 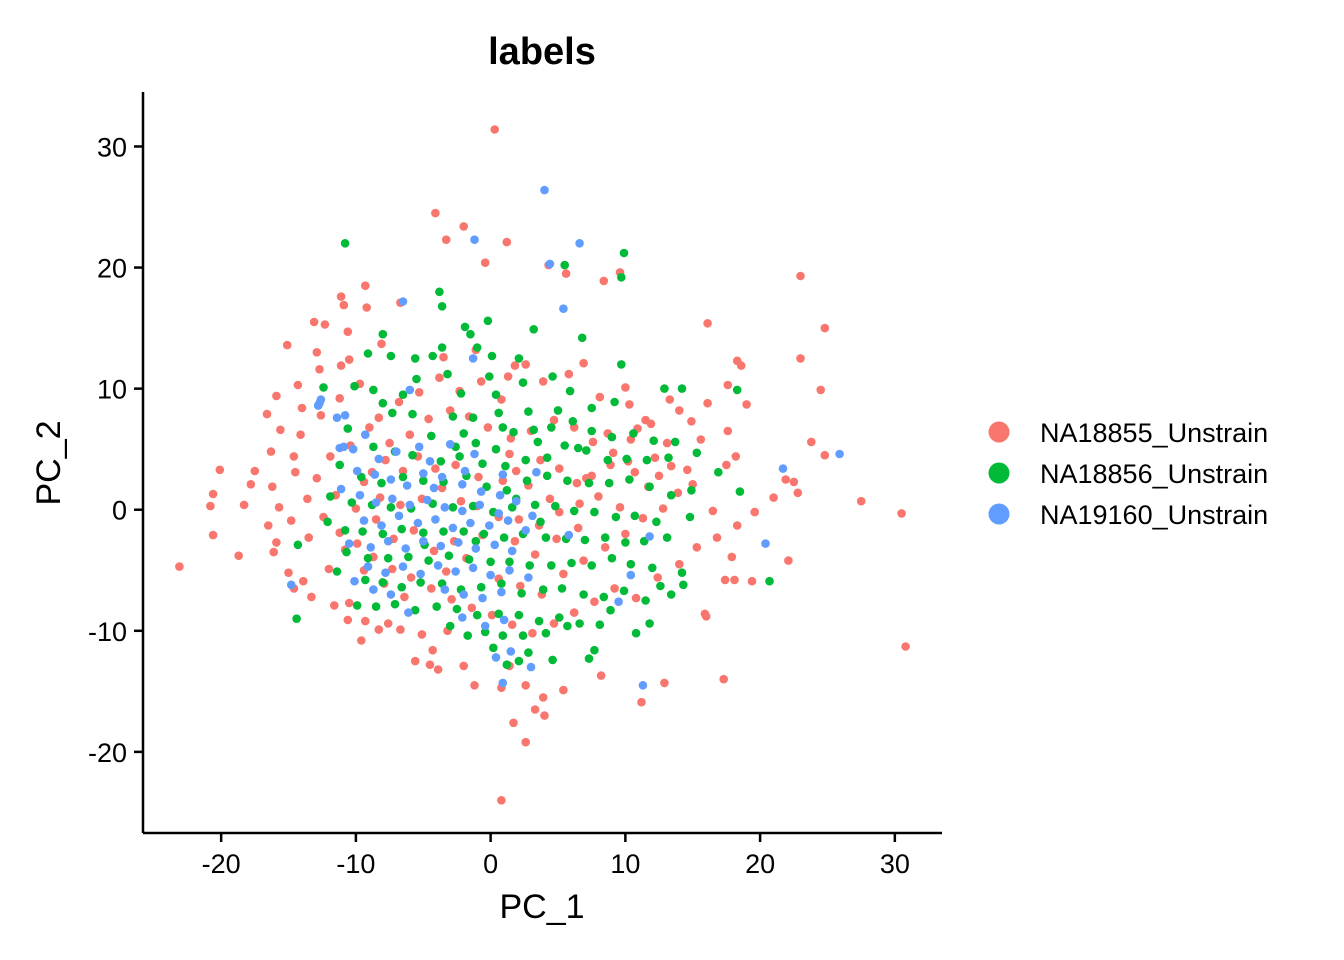 I want to click on y-tick-label: 30, so click(x=112, y=147).